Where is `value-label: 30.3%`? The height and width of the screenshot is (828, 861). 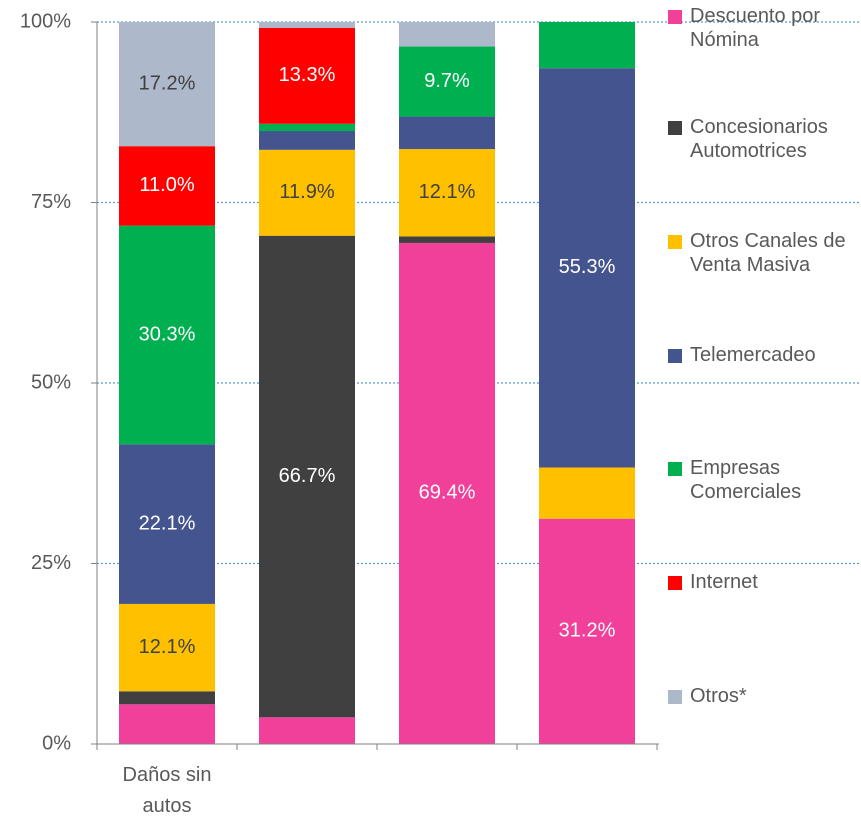 value-label: 30.3% is located at coordinates (167, 334).